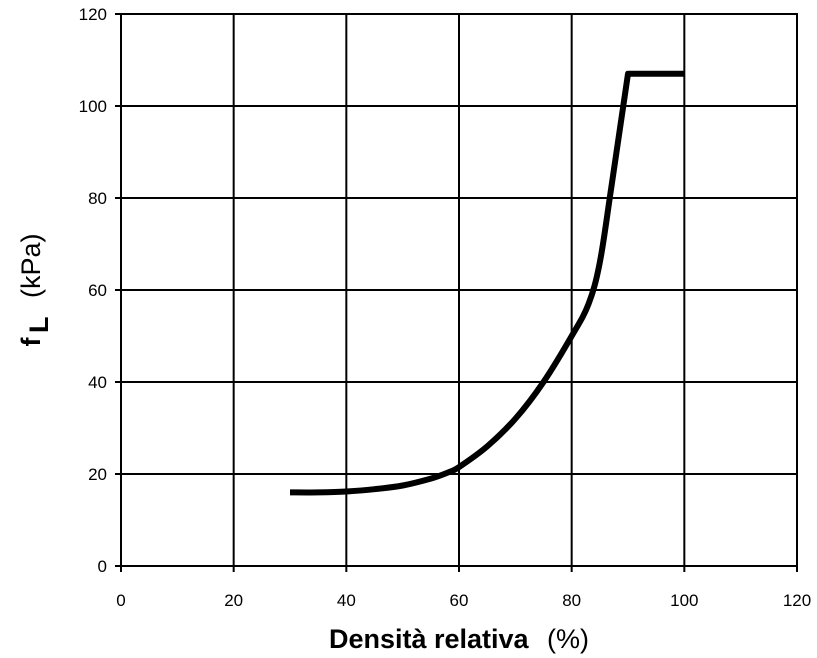  I want to click on y-axis-title: f L (kPa), so click(35, 290).